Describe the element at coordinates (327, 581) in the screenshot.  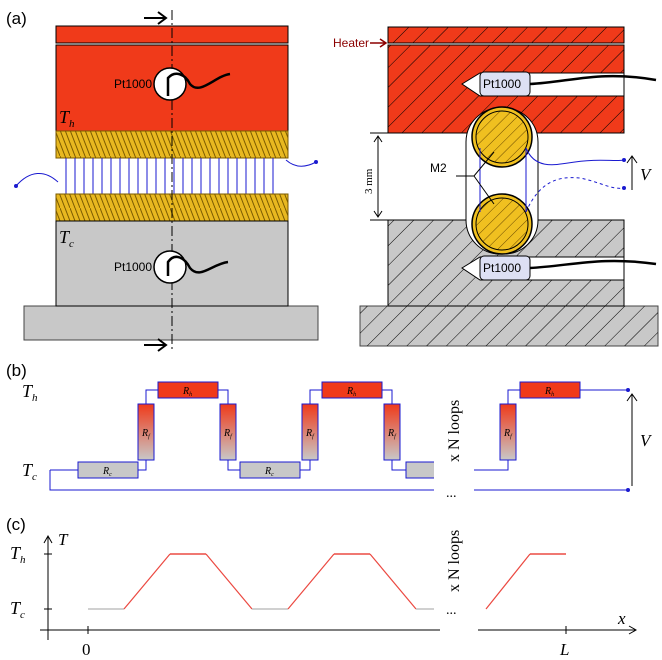
I see `profile-curve` at that location.